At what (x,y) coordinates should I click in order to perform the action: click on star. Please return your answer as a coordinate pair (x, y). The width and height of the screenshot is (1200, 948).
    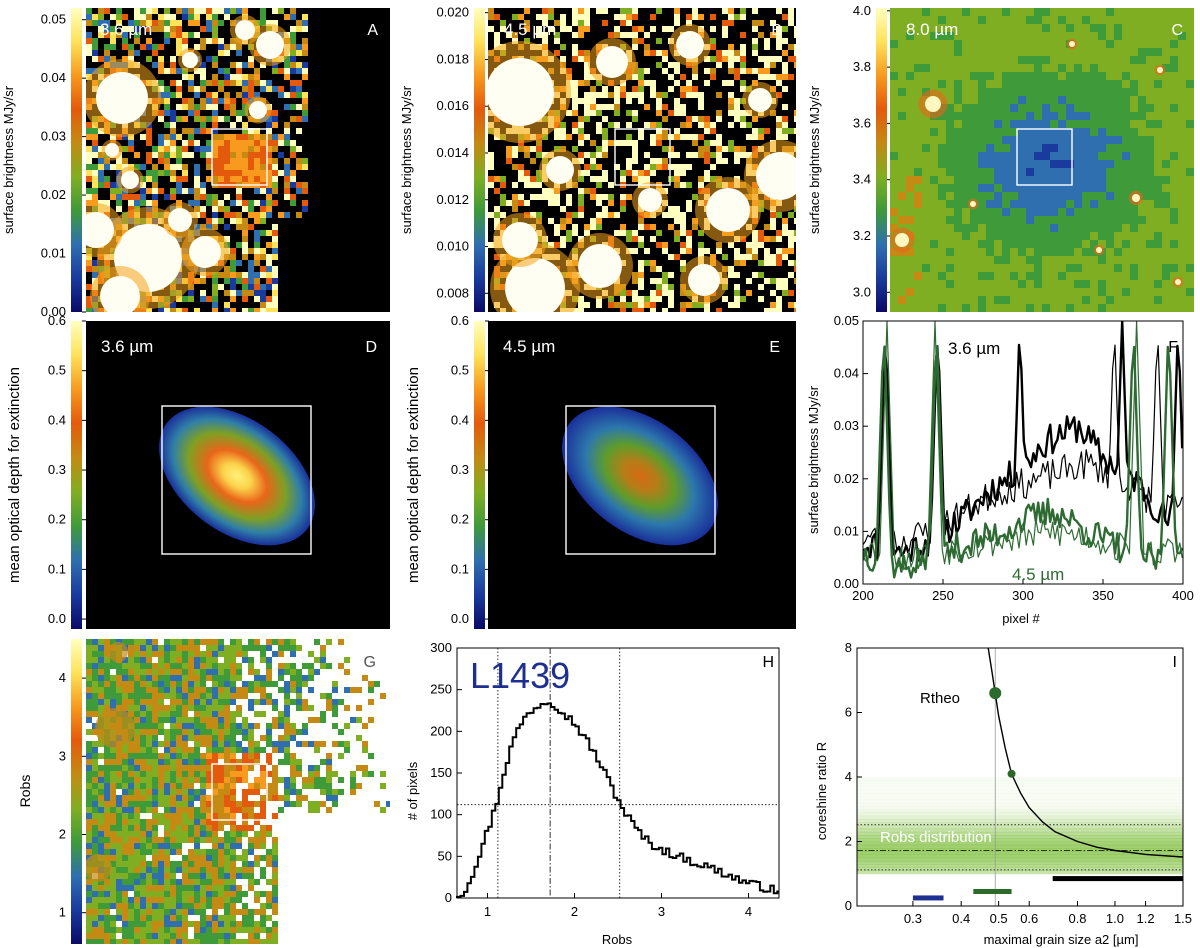
    Looking at the image, I should click on (1160, 70).